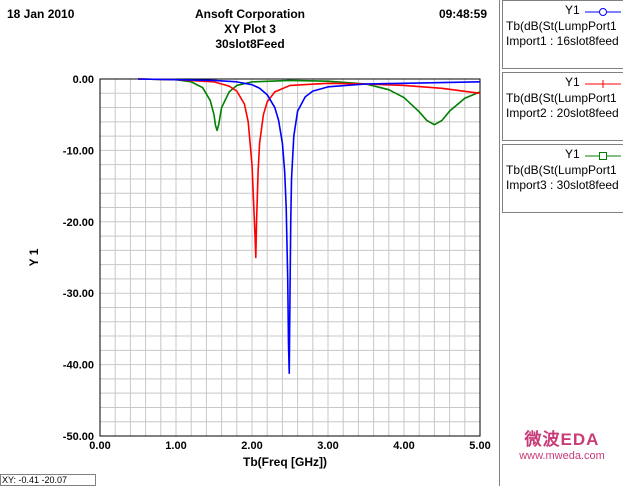  I want to click on x-tick-label: 0.00, so click(99, 446).